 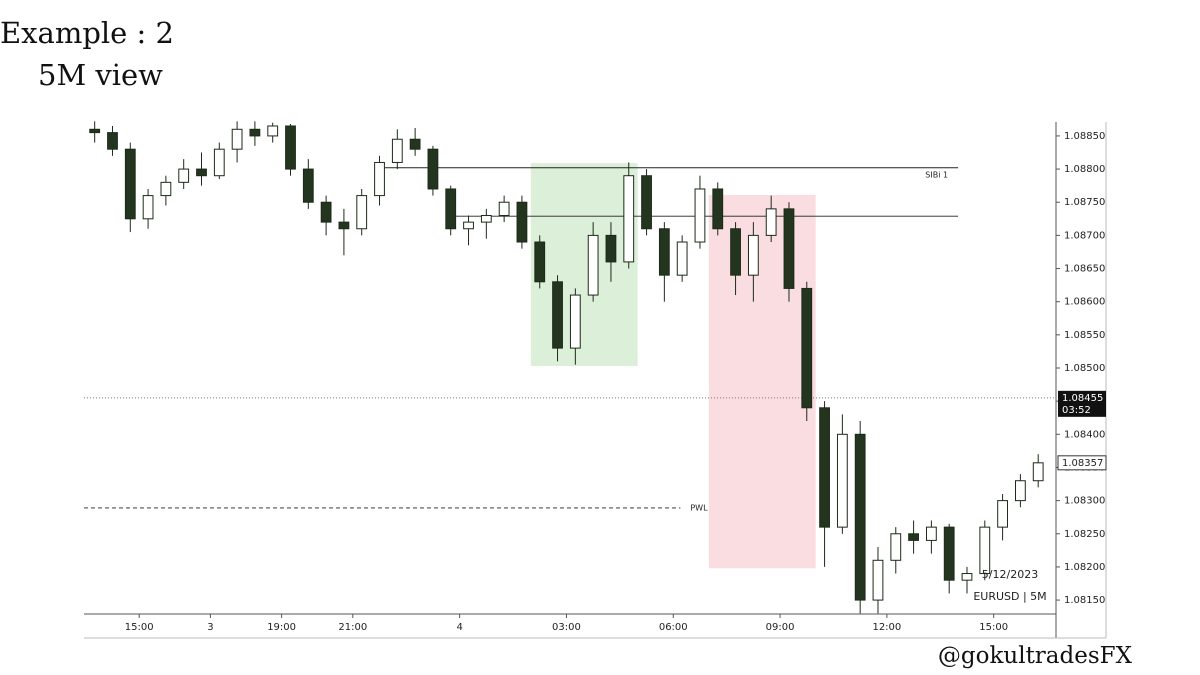 What do you see at coordinates (1084, 501) in the screenshot?
I see `y-tick-label: 1.08300` at bounding box center [1084, 501].